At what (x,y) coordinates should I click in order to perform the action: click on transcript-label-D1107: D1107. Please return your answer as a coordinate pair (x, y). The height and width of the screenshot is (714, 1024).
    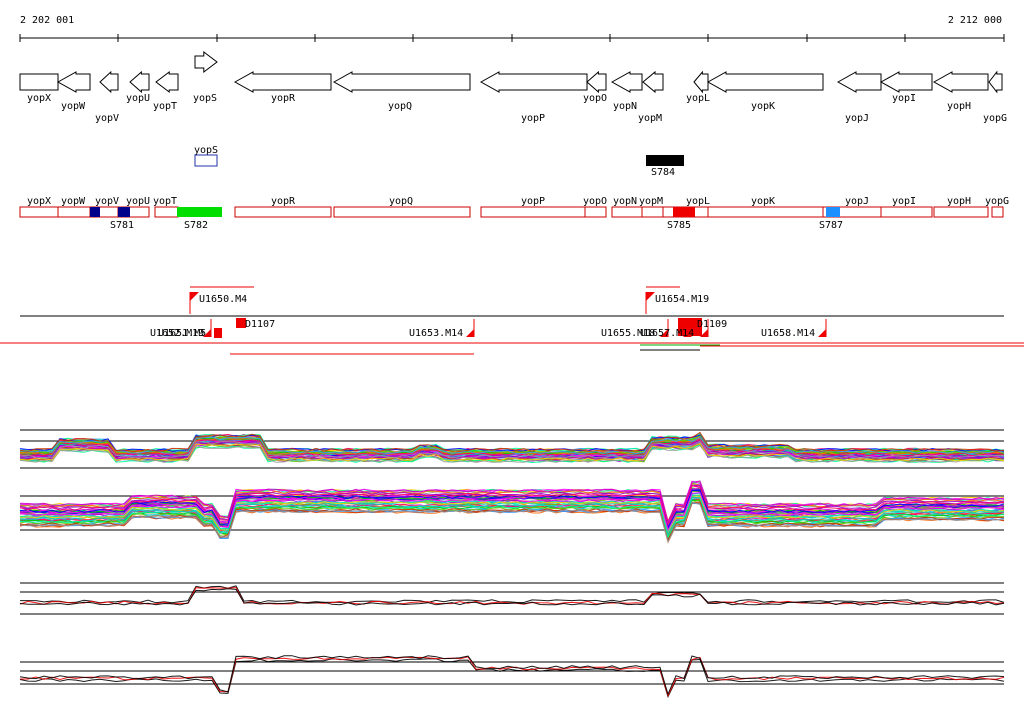
    Looking at the image, I should click on (260, 324).